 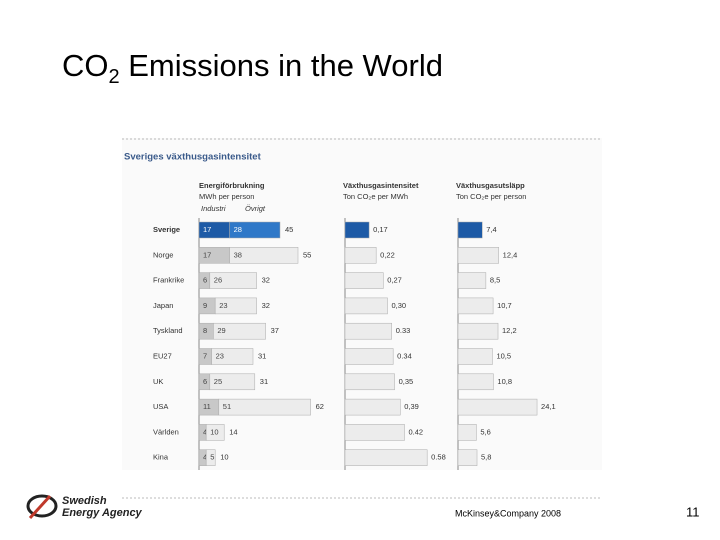 What do you see at coordinates (693, 511) in the screenshot?
I see `page-number: 11` at bounding box center [693, 511].